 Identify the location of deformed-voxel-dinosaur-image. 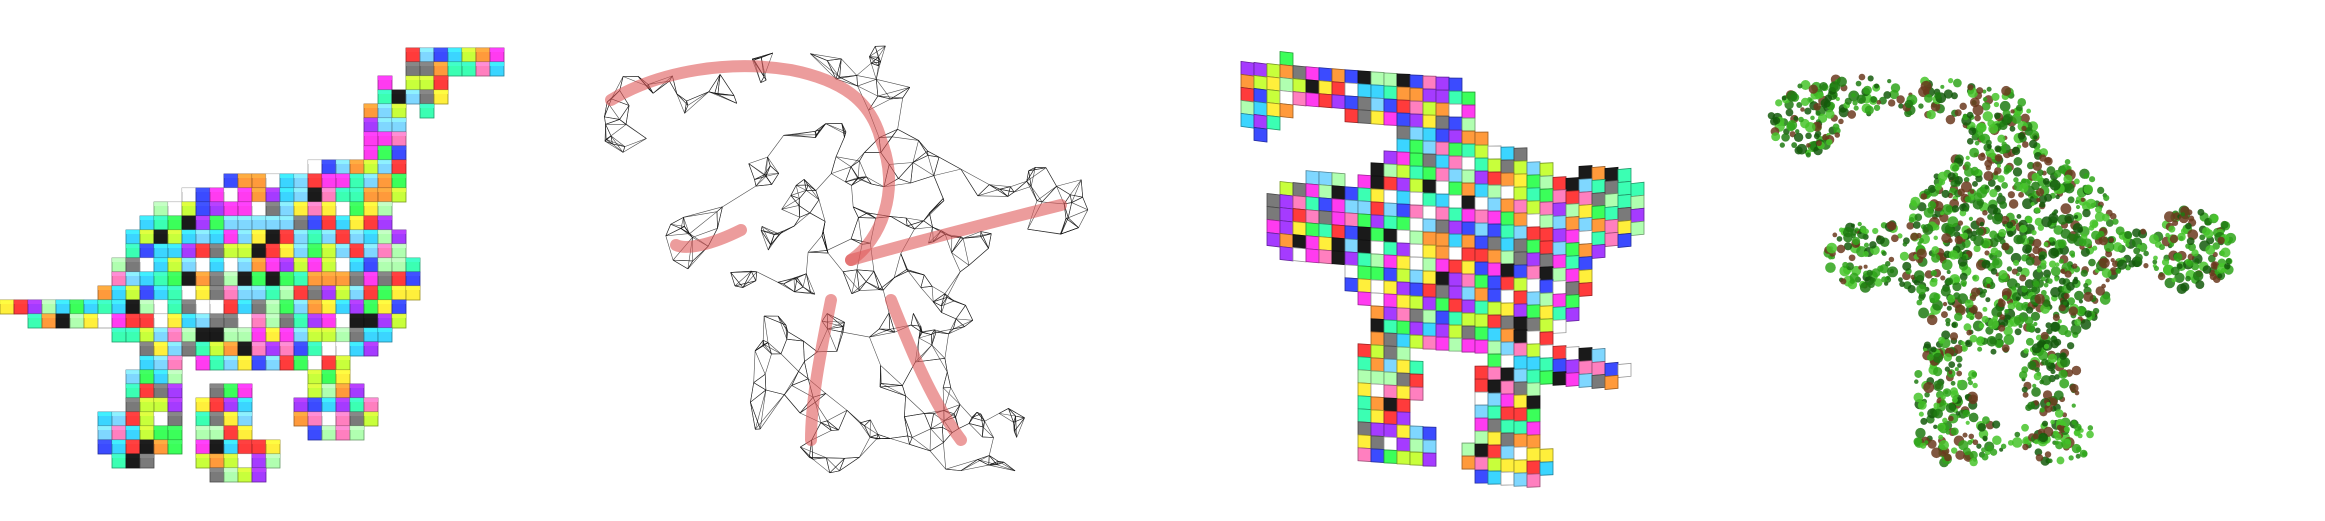
(1442, 269).